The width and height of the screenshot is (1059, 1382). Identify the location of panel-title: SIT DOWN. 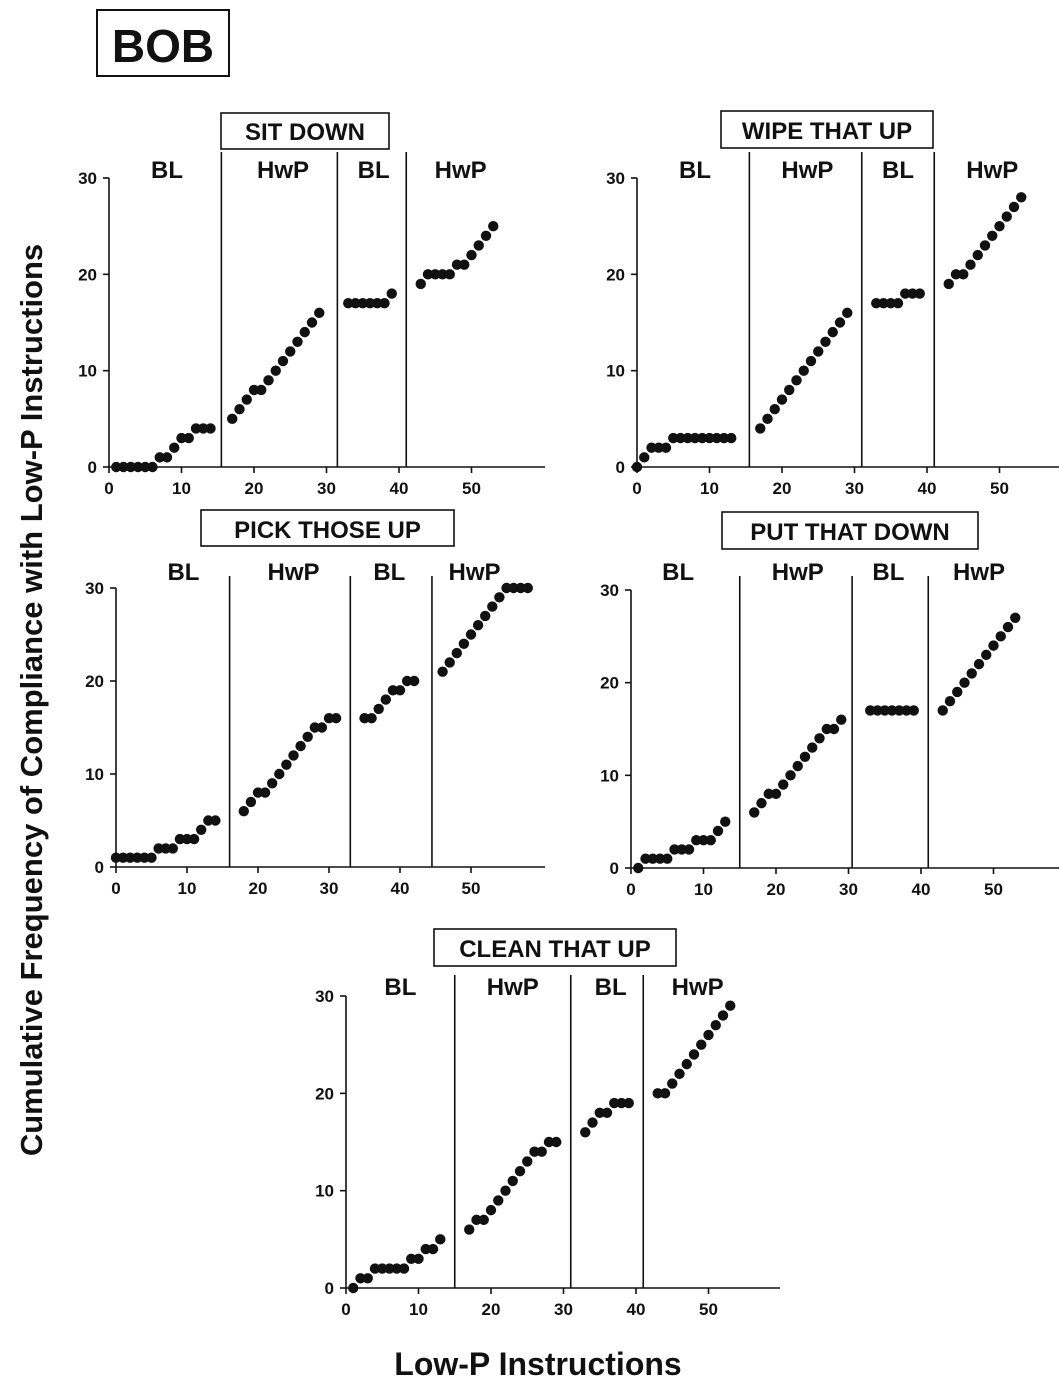
(305, 132).